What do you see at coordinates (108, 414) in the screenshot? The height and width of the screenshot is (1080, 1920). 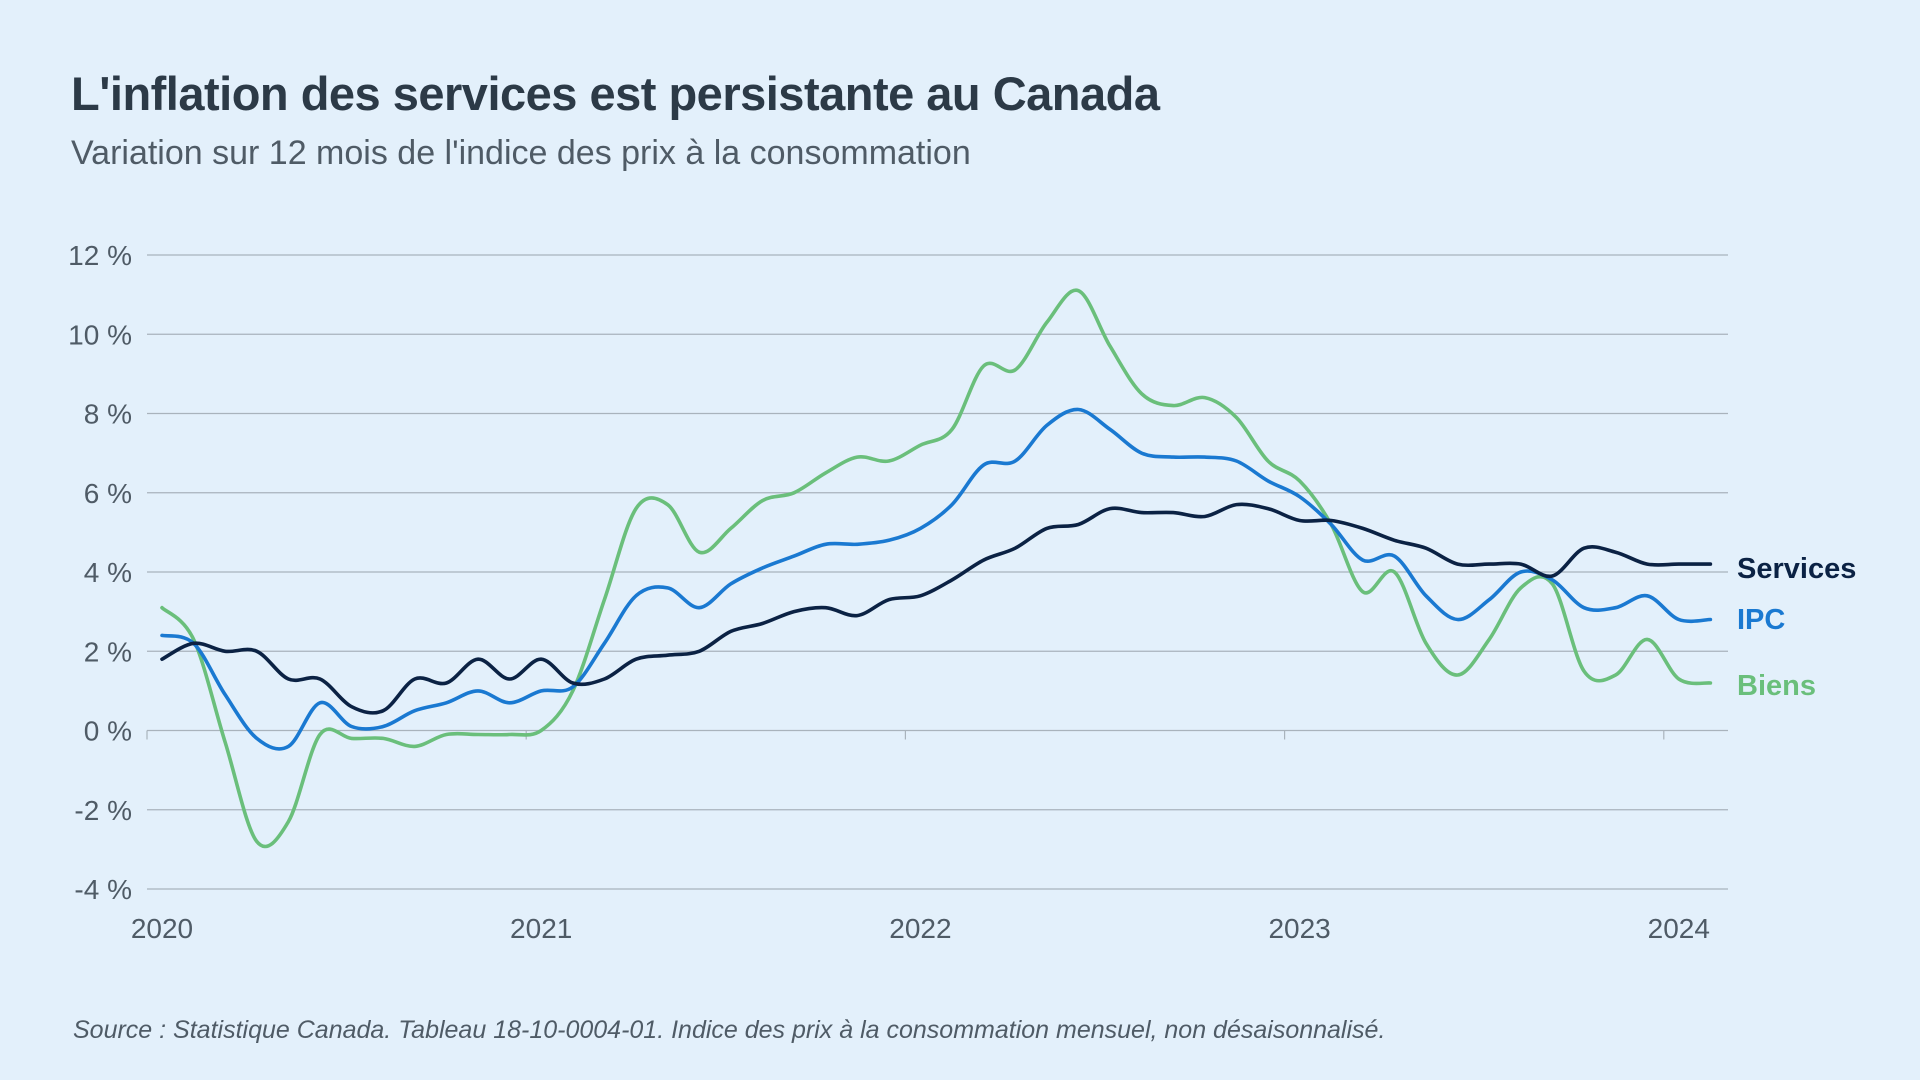 I see `y-tick-label: 8 %` at bounding box center [108, 414].